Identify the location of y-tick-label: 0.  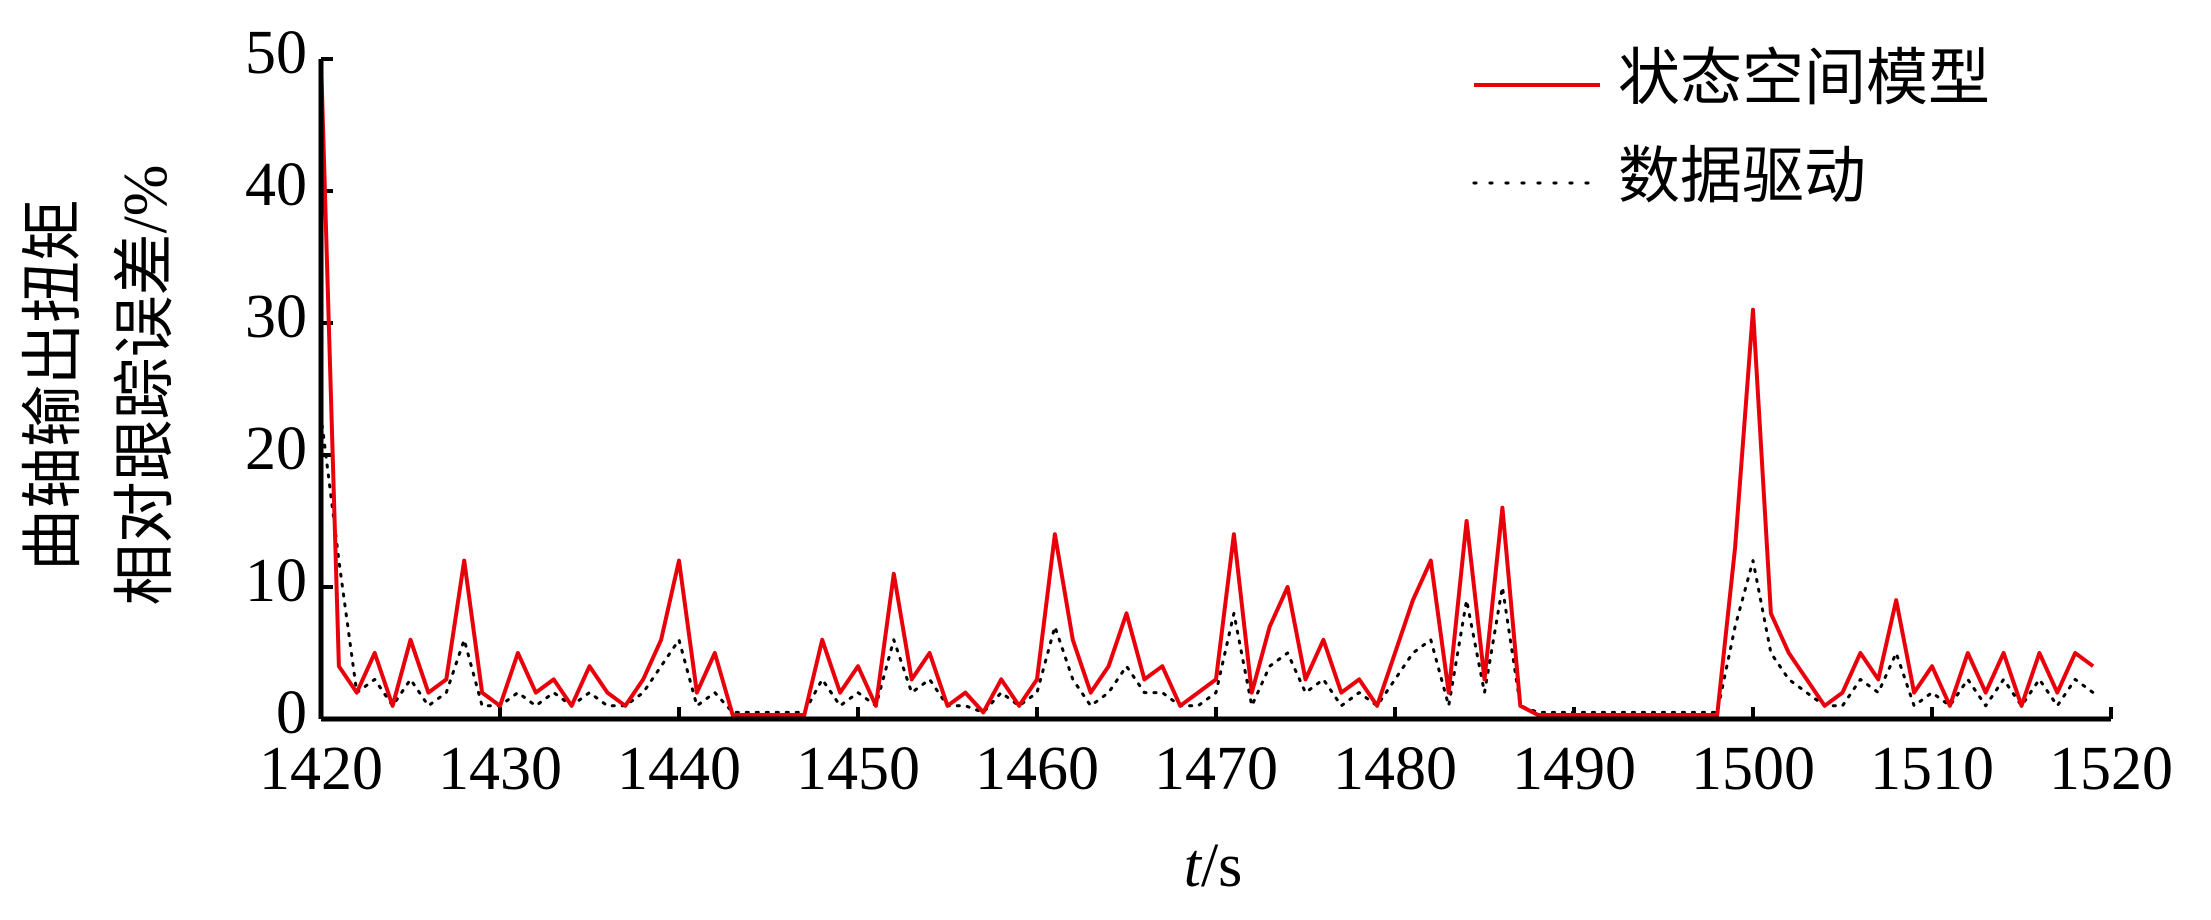
(291, 713).